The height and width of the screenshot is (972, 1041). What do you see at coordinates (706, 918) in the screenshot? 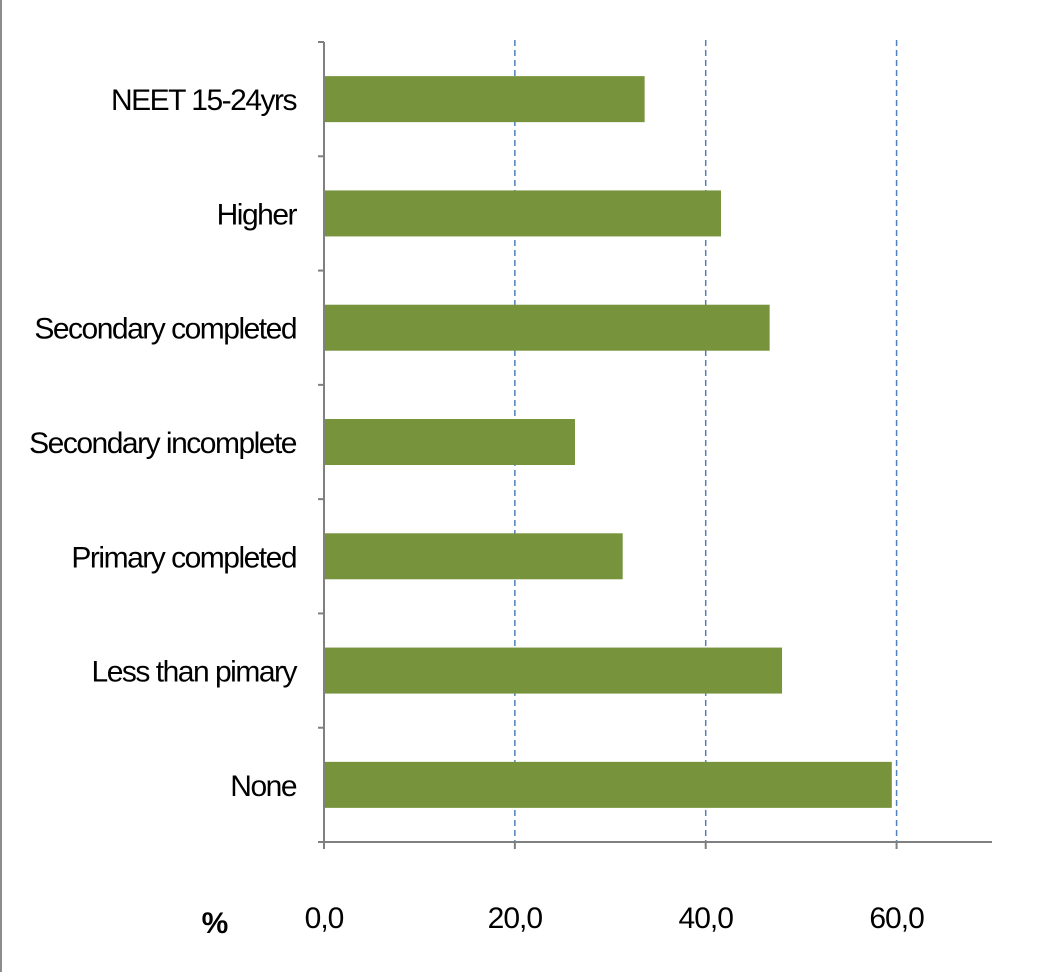
I see `x-tick-label-40: 40,0` at bounding box center [706, 918].